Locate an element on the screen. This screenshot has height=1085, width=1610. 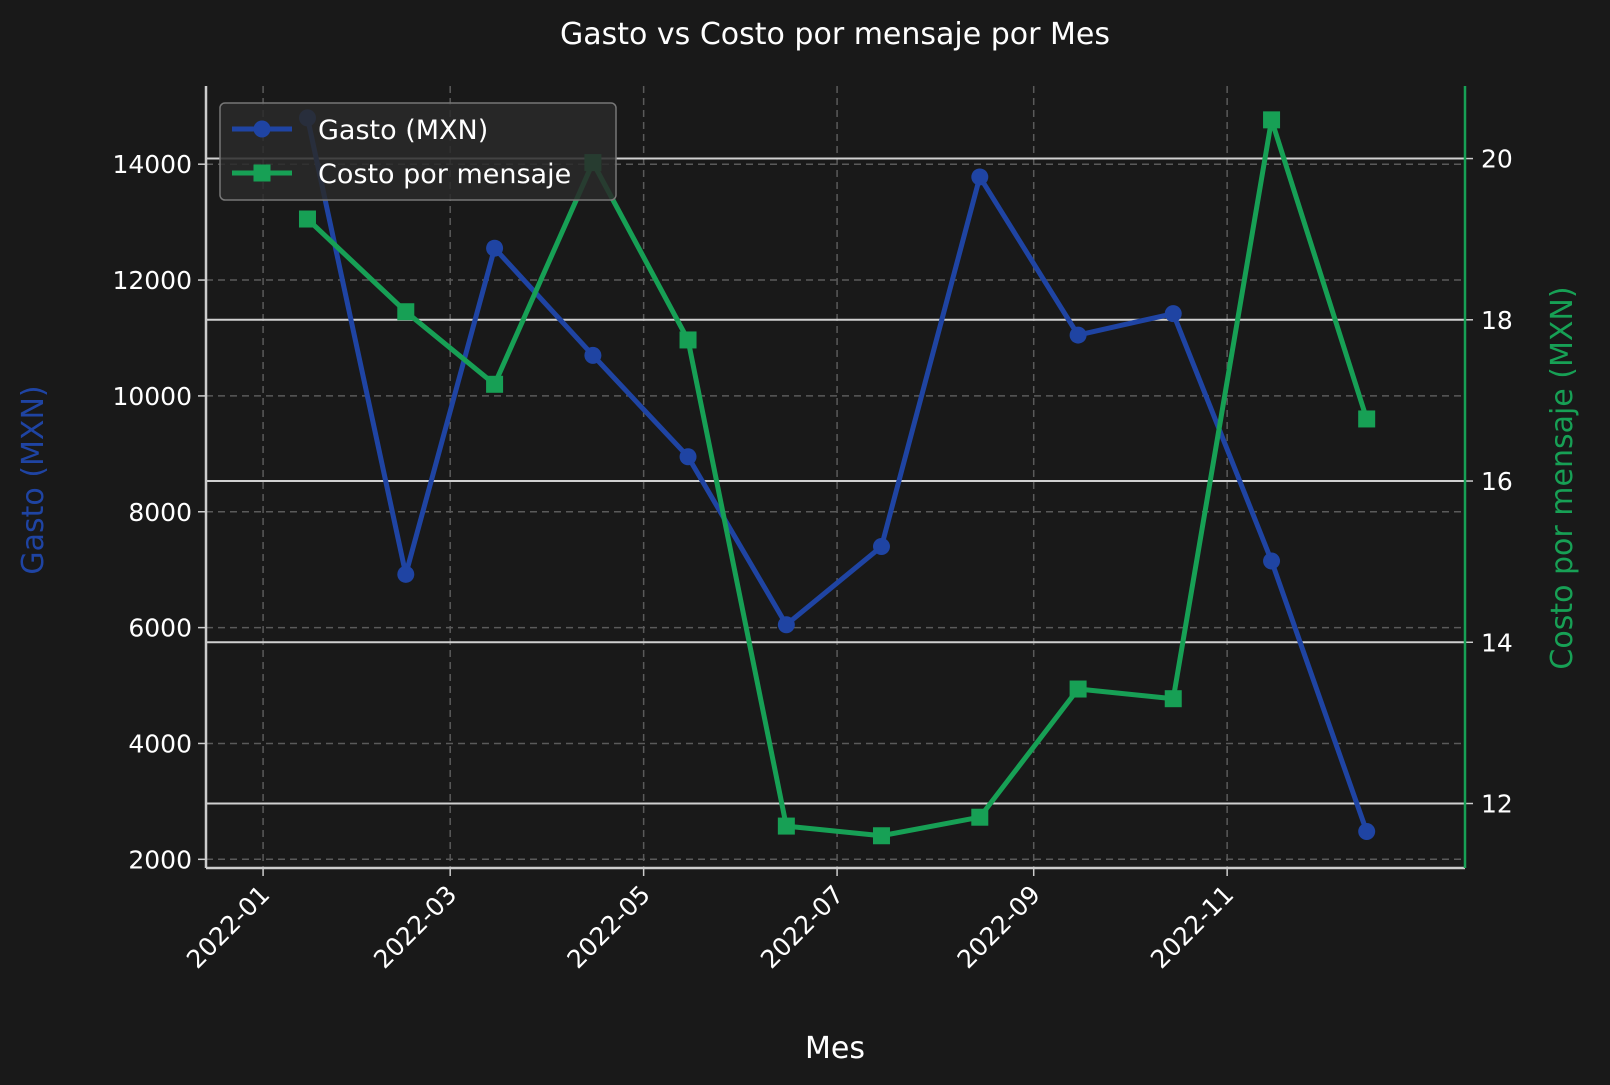
y-left-tick-label: 2000 is located at coordinates (160, 859).